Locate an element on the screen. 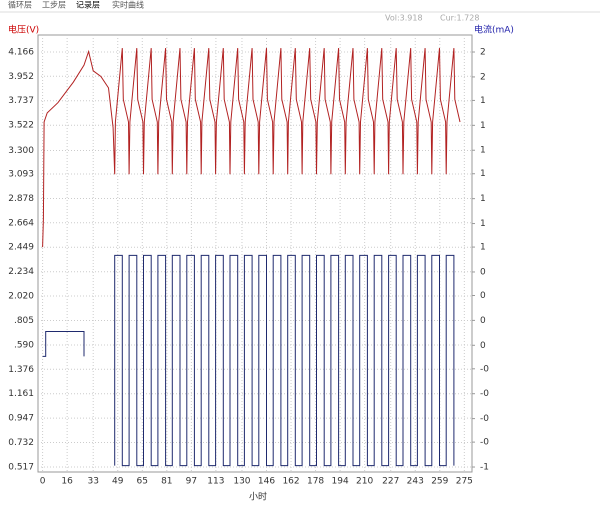  y-tick-label: .590 is located at coordinates (24, 345).